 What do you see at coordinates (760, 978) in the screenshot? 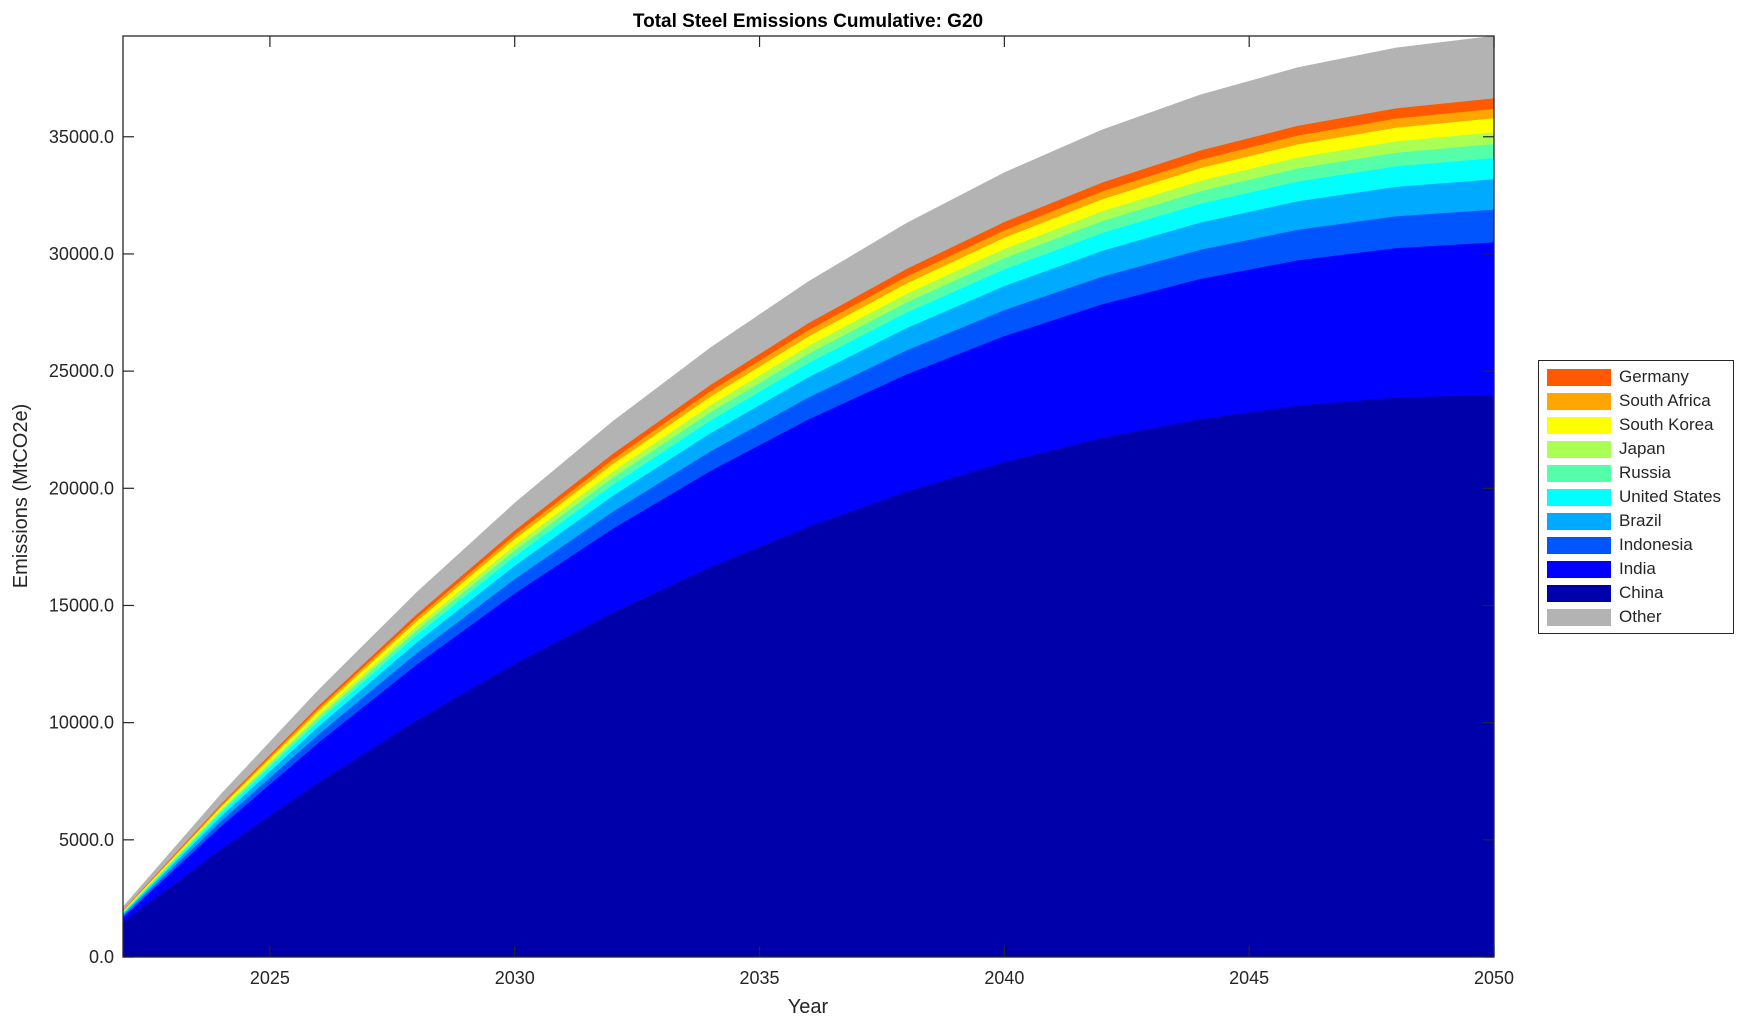
I see `x-tick-label: 2035` at bounding box center [760, 978].